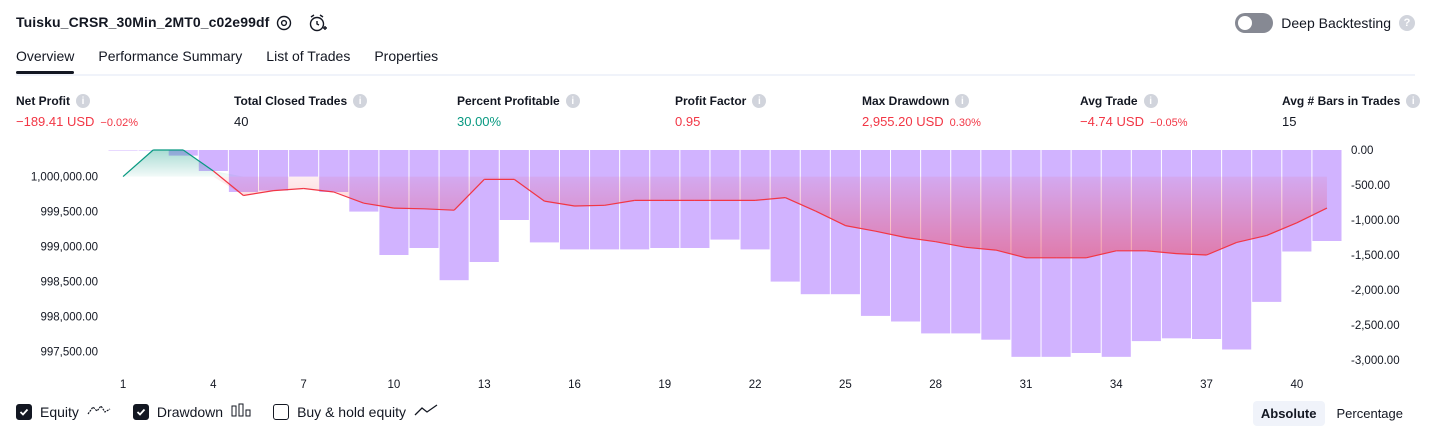  I want to click on metric-percent-profitable: Percent Profitable i 30.00%, so click(518, 111).